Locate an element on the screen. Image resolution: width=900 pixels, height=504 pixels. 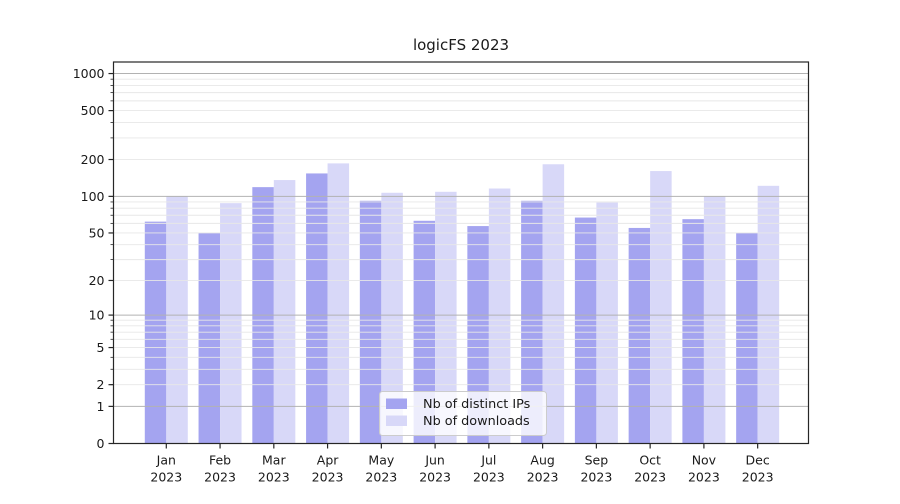
legend-label-distinct-ips: Nb of distinct IPs is located at coordinates (477, 404).